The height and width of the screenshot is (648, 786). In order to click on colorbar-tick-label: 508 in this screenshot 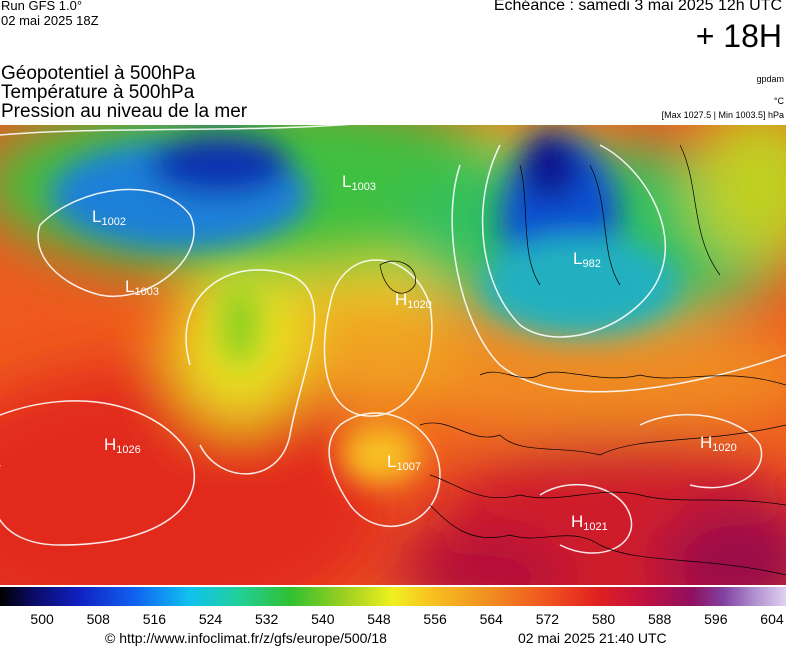, I will do `click(99, 619)`.